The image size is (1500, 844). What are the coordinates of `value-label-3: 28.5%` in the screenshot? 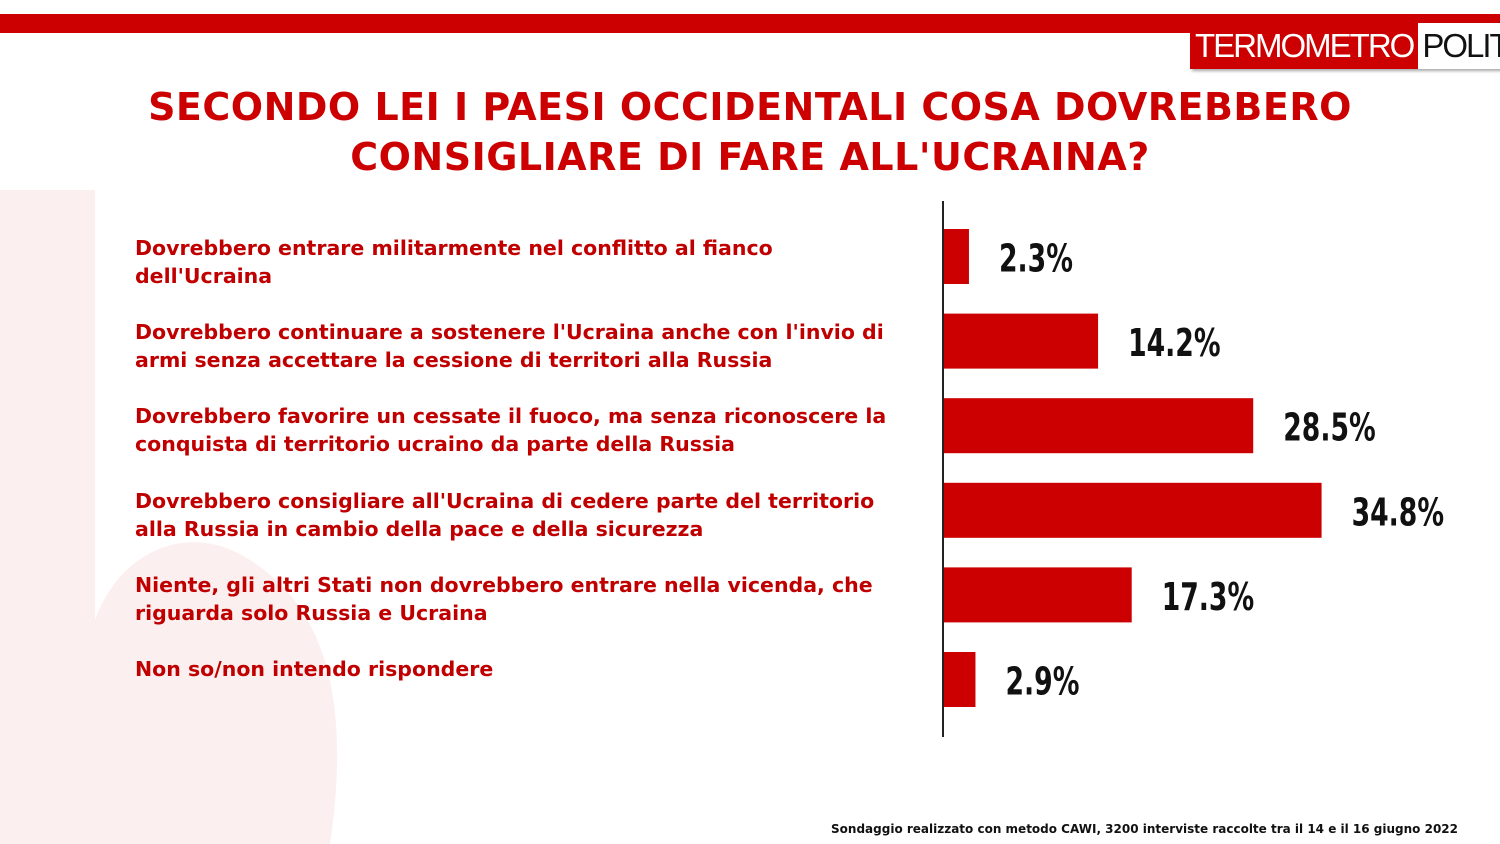 It's located at (1329, 428).